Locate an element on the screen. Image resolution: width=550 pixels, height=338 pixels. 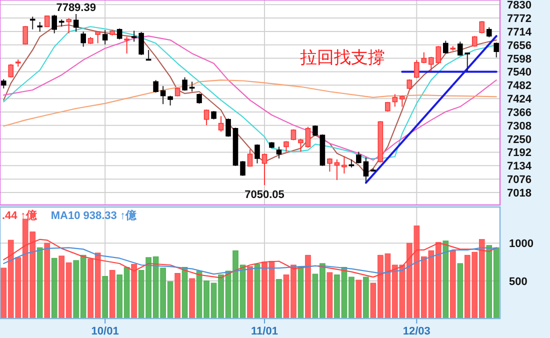
y-tick-label: 7656 is located at coordinates (519, 46).